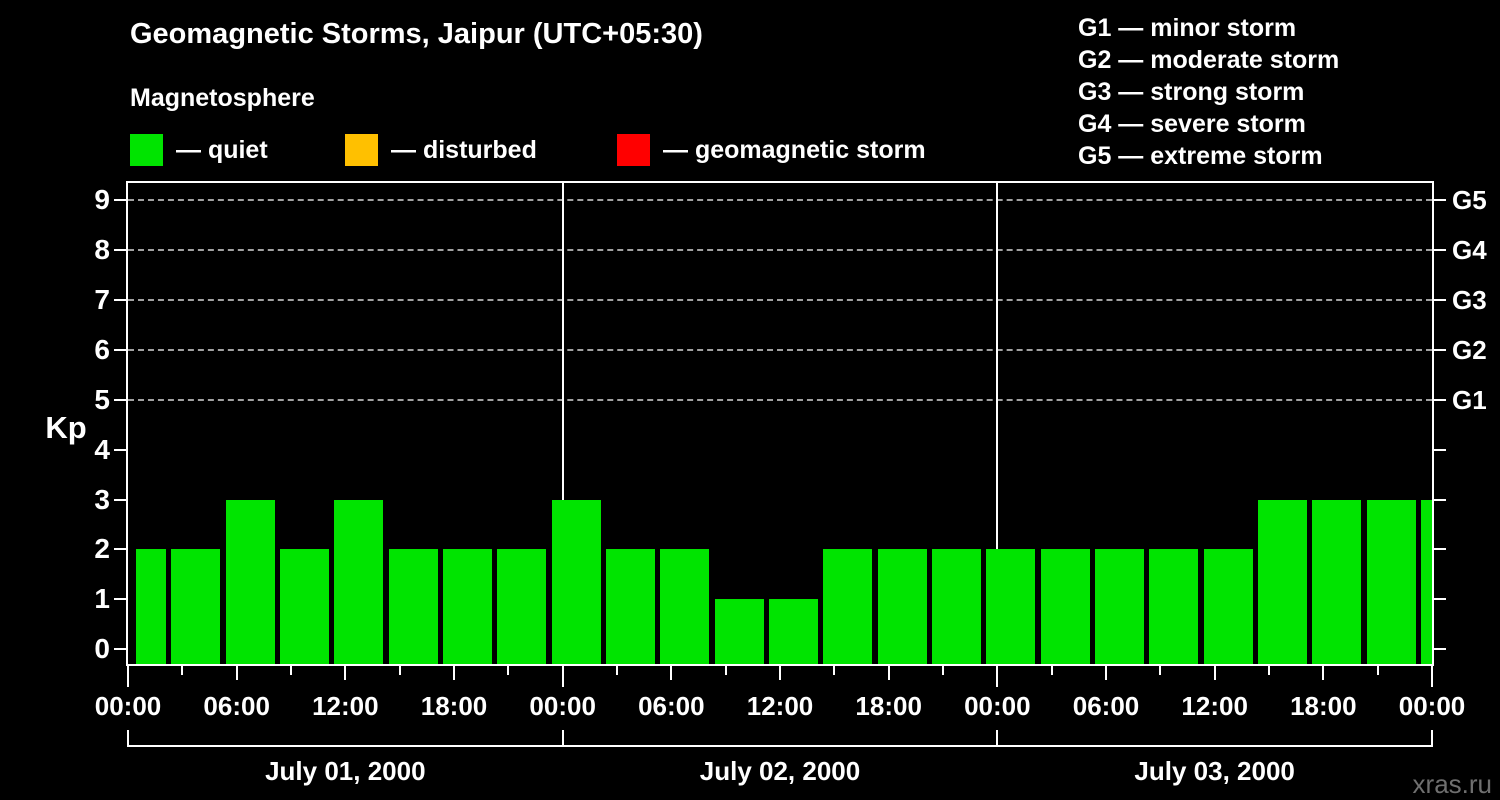 Image resolution: width=1500 pixels, height=800 pixels. I want to click on quiet-color-swatch, so click(146, 150).